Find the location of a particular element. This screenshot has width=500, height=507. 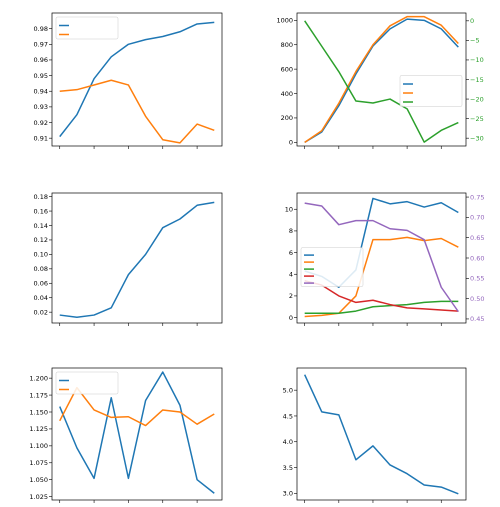

y-tick-label: 0.94 is located at coordinates (41, 92).